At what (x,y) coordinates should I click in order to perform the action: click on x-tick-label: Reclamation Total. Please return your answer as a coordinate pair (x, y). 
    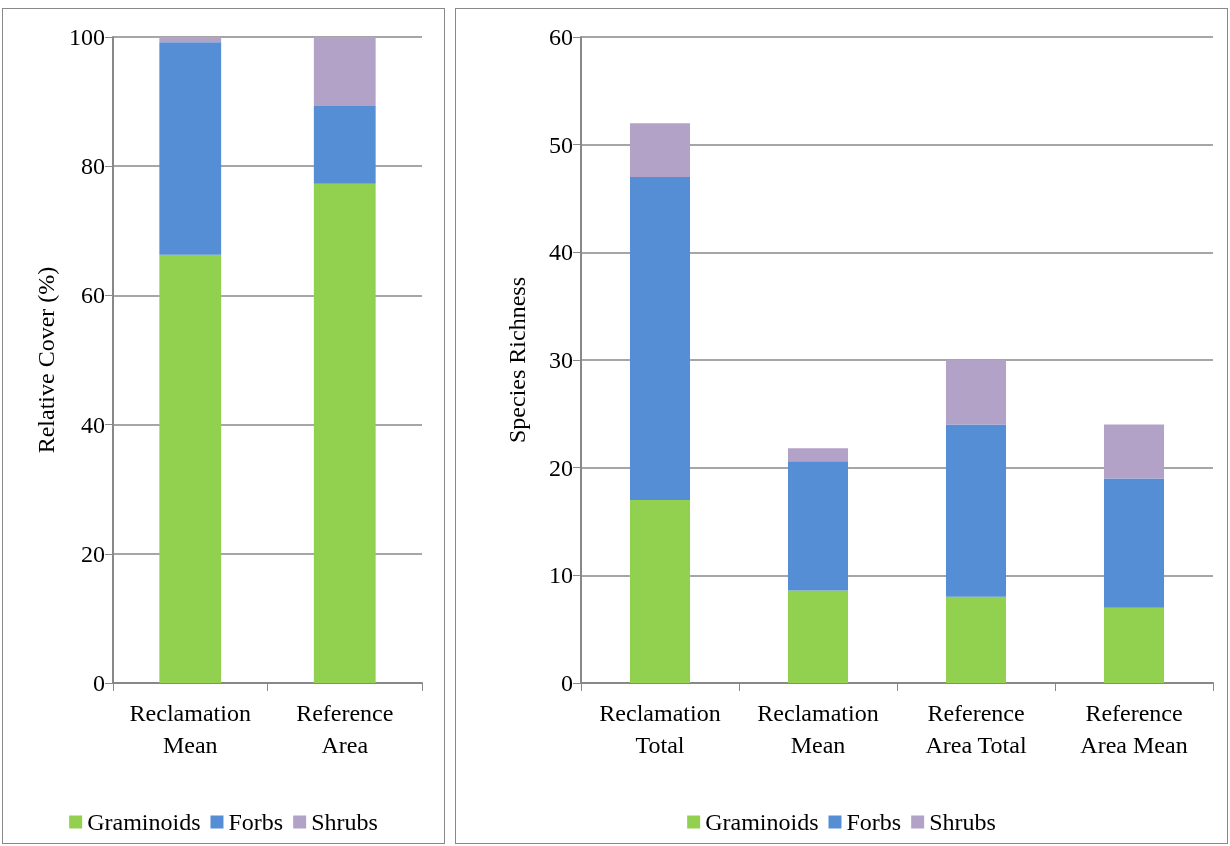
    Looking at the image, I should click on (660, 729).